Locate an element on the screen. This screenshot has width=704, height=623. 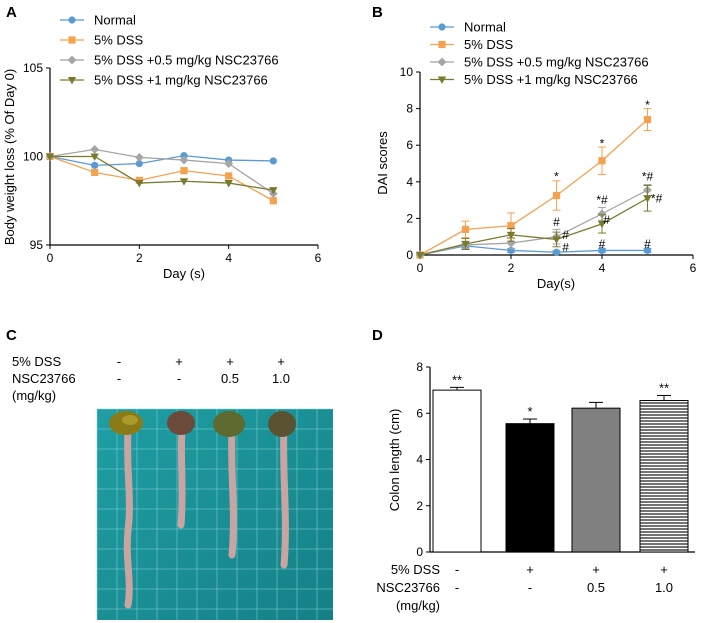
panel-label-c: C is located at coordinates (11, 335).